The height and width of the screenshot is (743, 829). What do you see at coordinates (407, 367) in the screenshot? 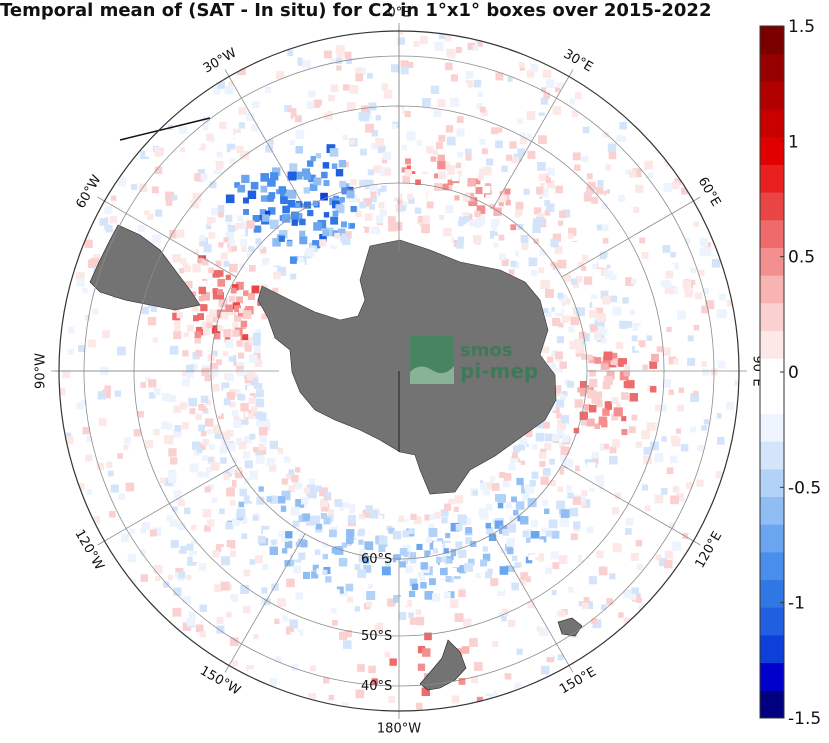
I see `antarctica-land` at bounding box center [407, 367].